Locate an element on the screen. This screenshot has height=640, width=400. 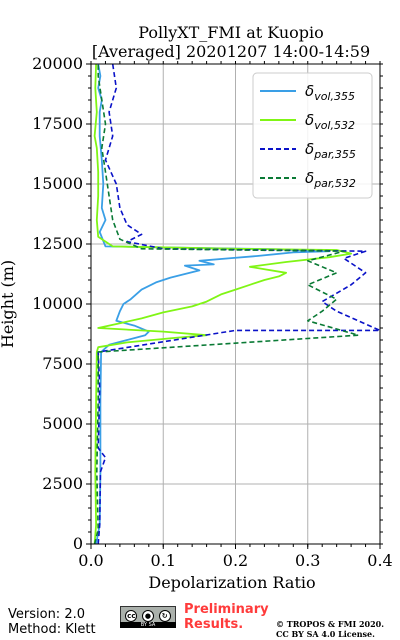
badge-sa-text: SA is located at coordinates (152, 625).